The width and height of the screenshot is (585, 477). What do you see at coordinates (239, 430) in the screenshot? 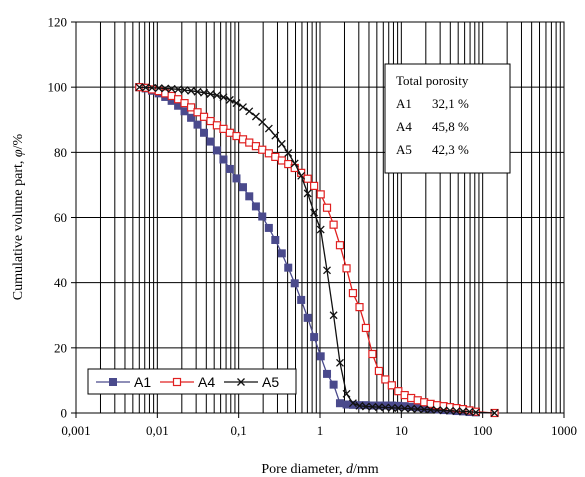
I see `x-tick-label: 0,1` at bounding box center [239, 430].